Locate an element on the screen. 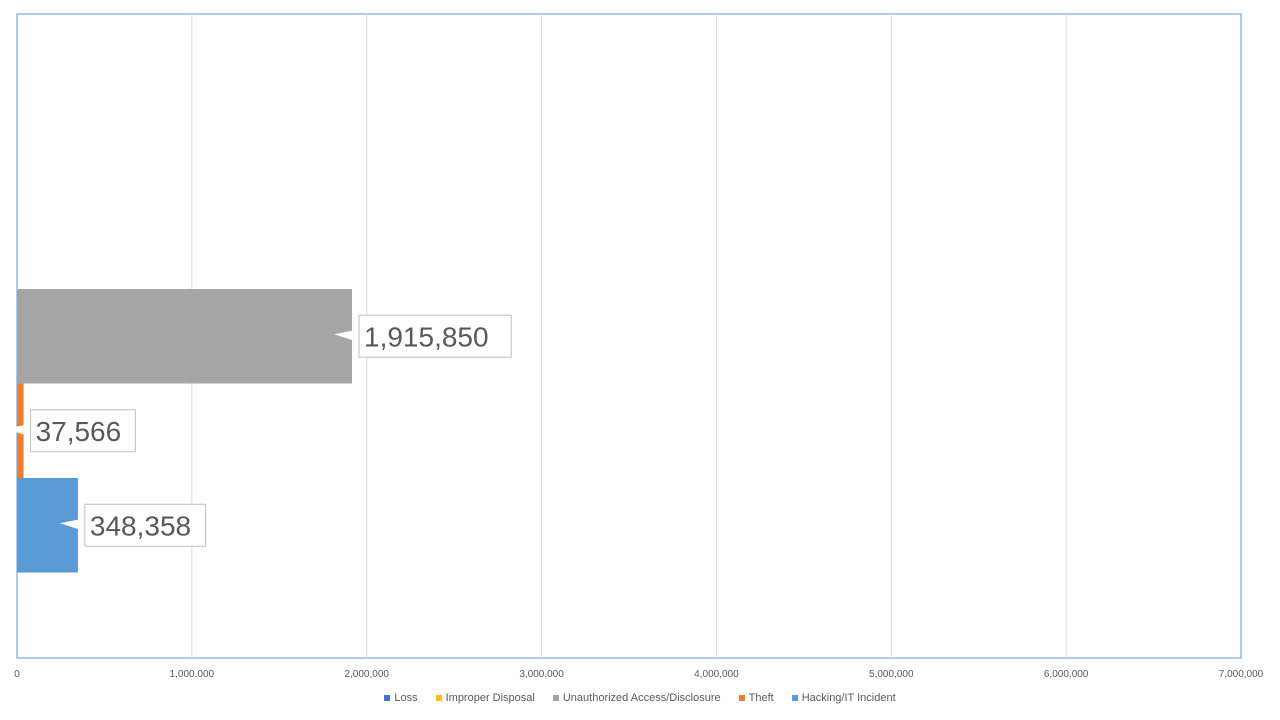 This screenshot has height=720, width=1280. legend-item: Unauthorized Access/Disclosure is located at coordinates (636, 698).